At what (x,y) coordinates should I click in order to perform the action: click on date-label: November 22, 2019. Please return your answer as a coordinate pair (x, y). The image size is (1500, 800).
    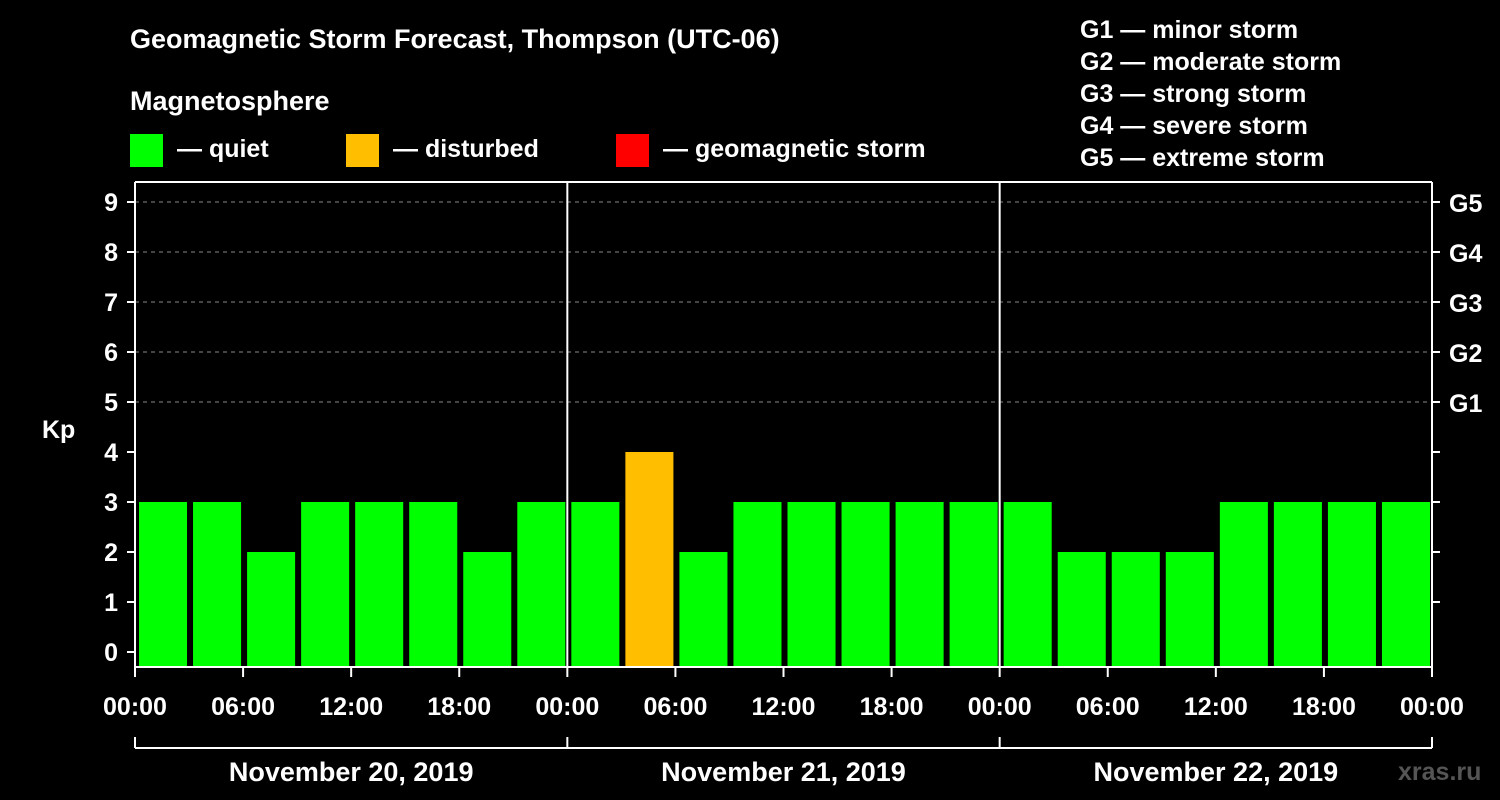
    Looking at the image, I should click on (1216, 772).